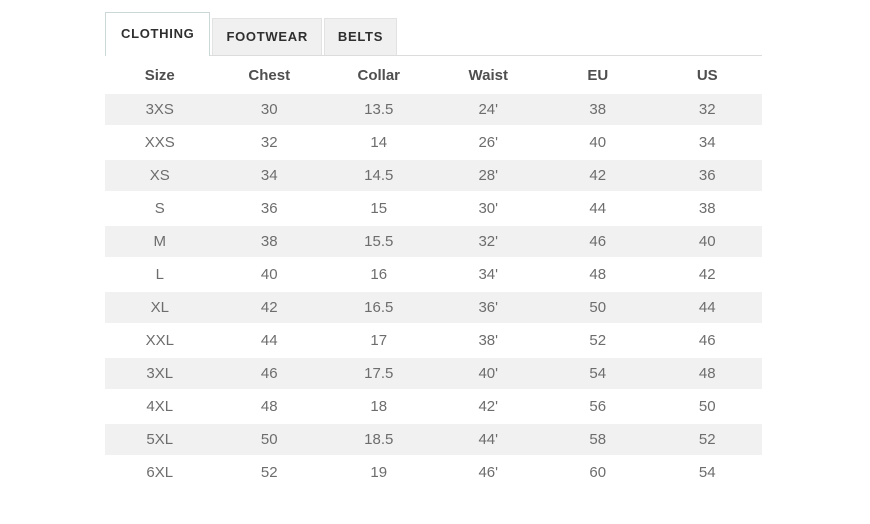 The width and height of the screenshot is (870, 524). I want to click on table-cell: 42', so click(488, 406).